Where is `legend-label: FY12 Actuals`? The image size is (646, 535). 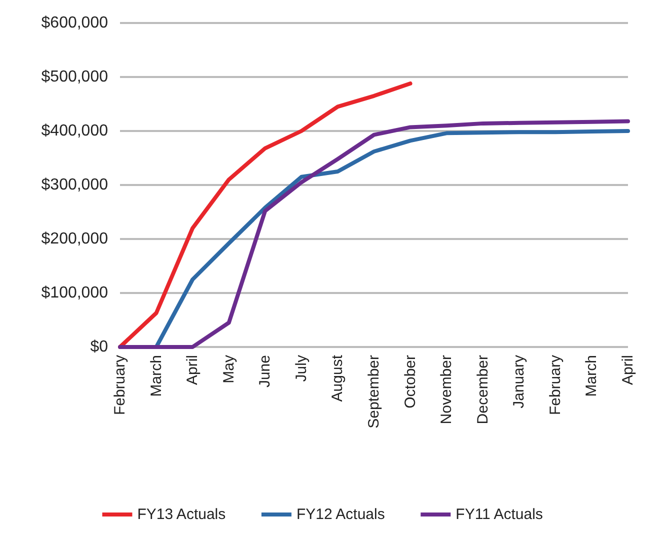 legend-label: FY12 Actuals is located at coordinates (340, 514).